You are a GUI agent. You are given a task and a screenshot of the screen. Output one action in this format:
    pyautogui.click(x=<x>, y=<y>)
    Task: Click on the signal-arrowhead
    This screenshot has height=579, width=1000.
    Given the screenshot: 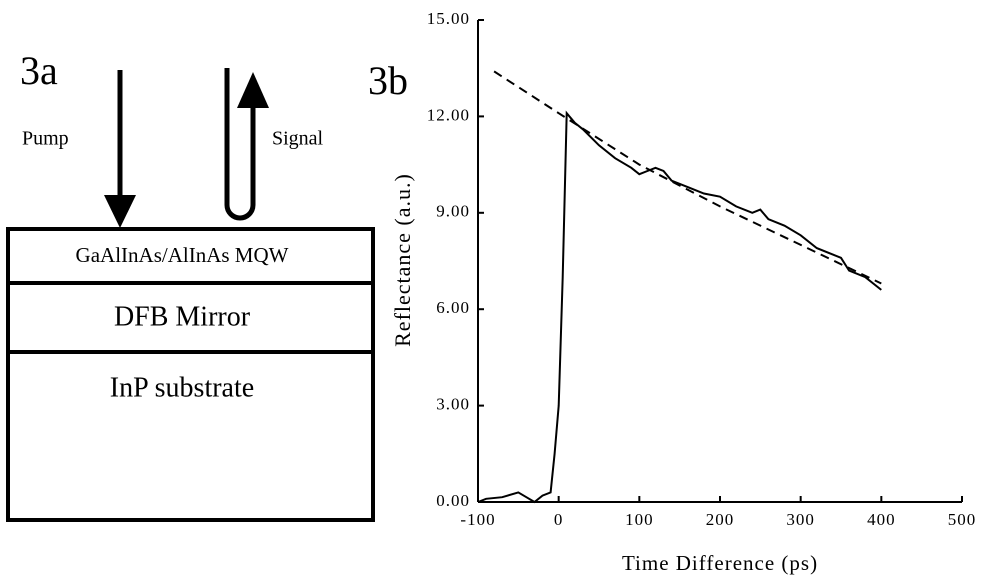 What is the action you would take?
    pyautogui.click(x=253, y=90)
    